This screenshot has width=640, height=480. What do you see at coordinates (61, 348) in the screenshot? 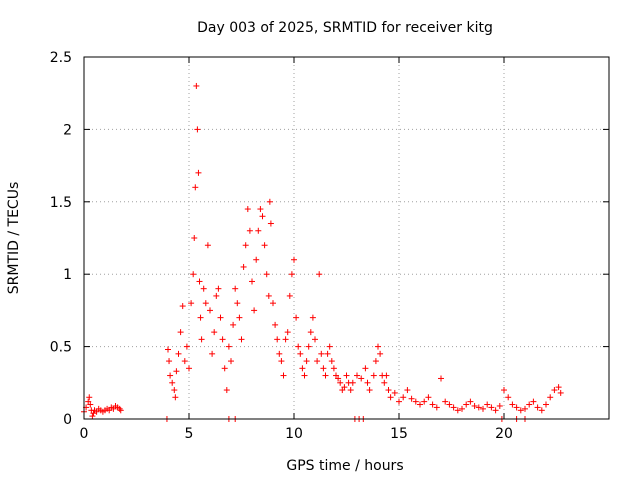
I see `y-tick-label: 0.5` at bounding box center [61, 348].